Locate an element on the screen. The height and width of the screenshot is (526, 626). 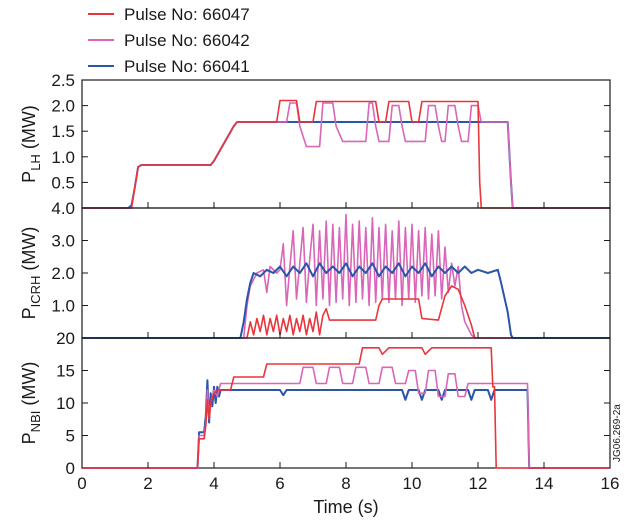
xtick-label: 16 is located at coordinates (610, 483).